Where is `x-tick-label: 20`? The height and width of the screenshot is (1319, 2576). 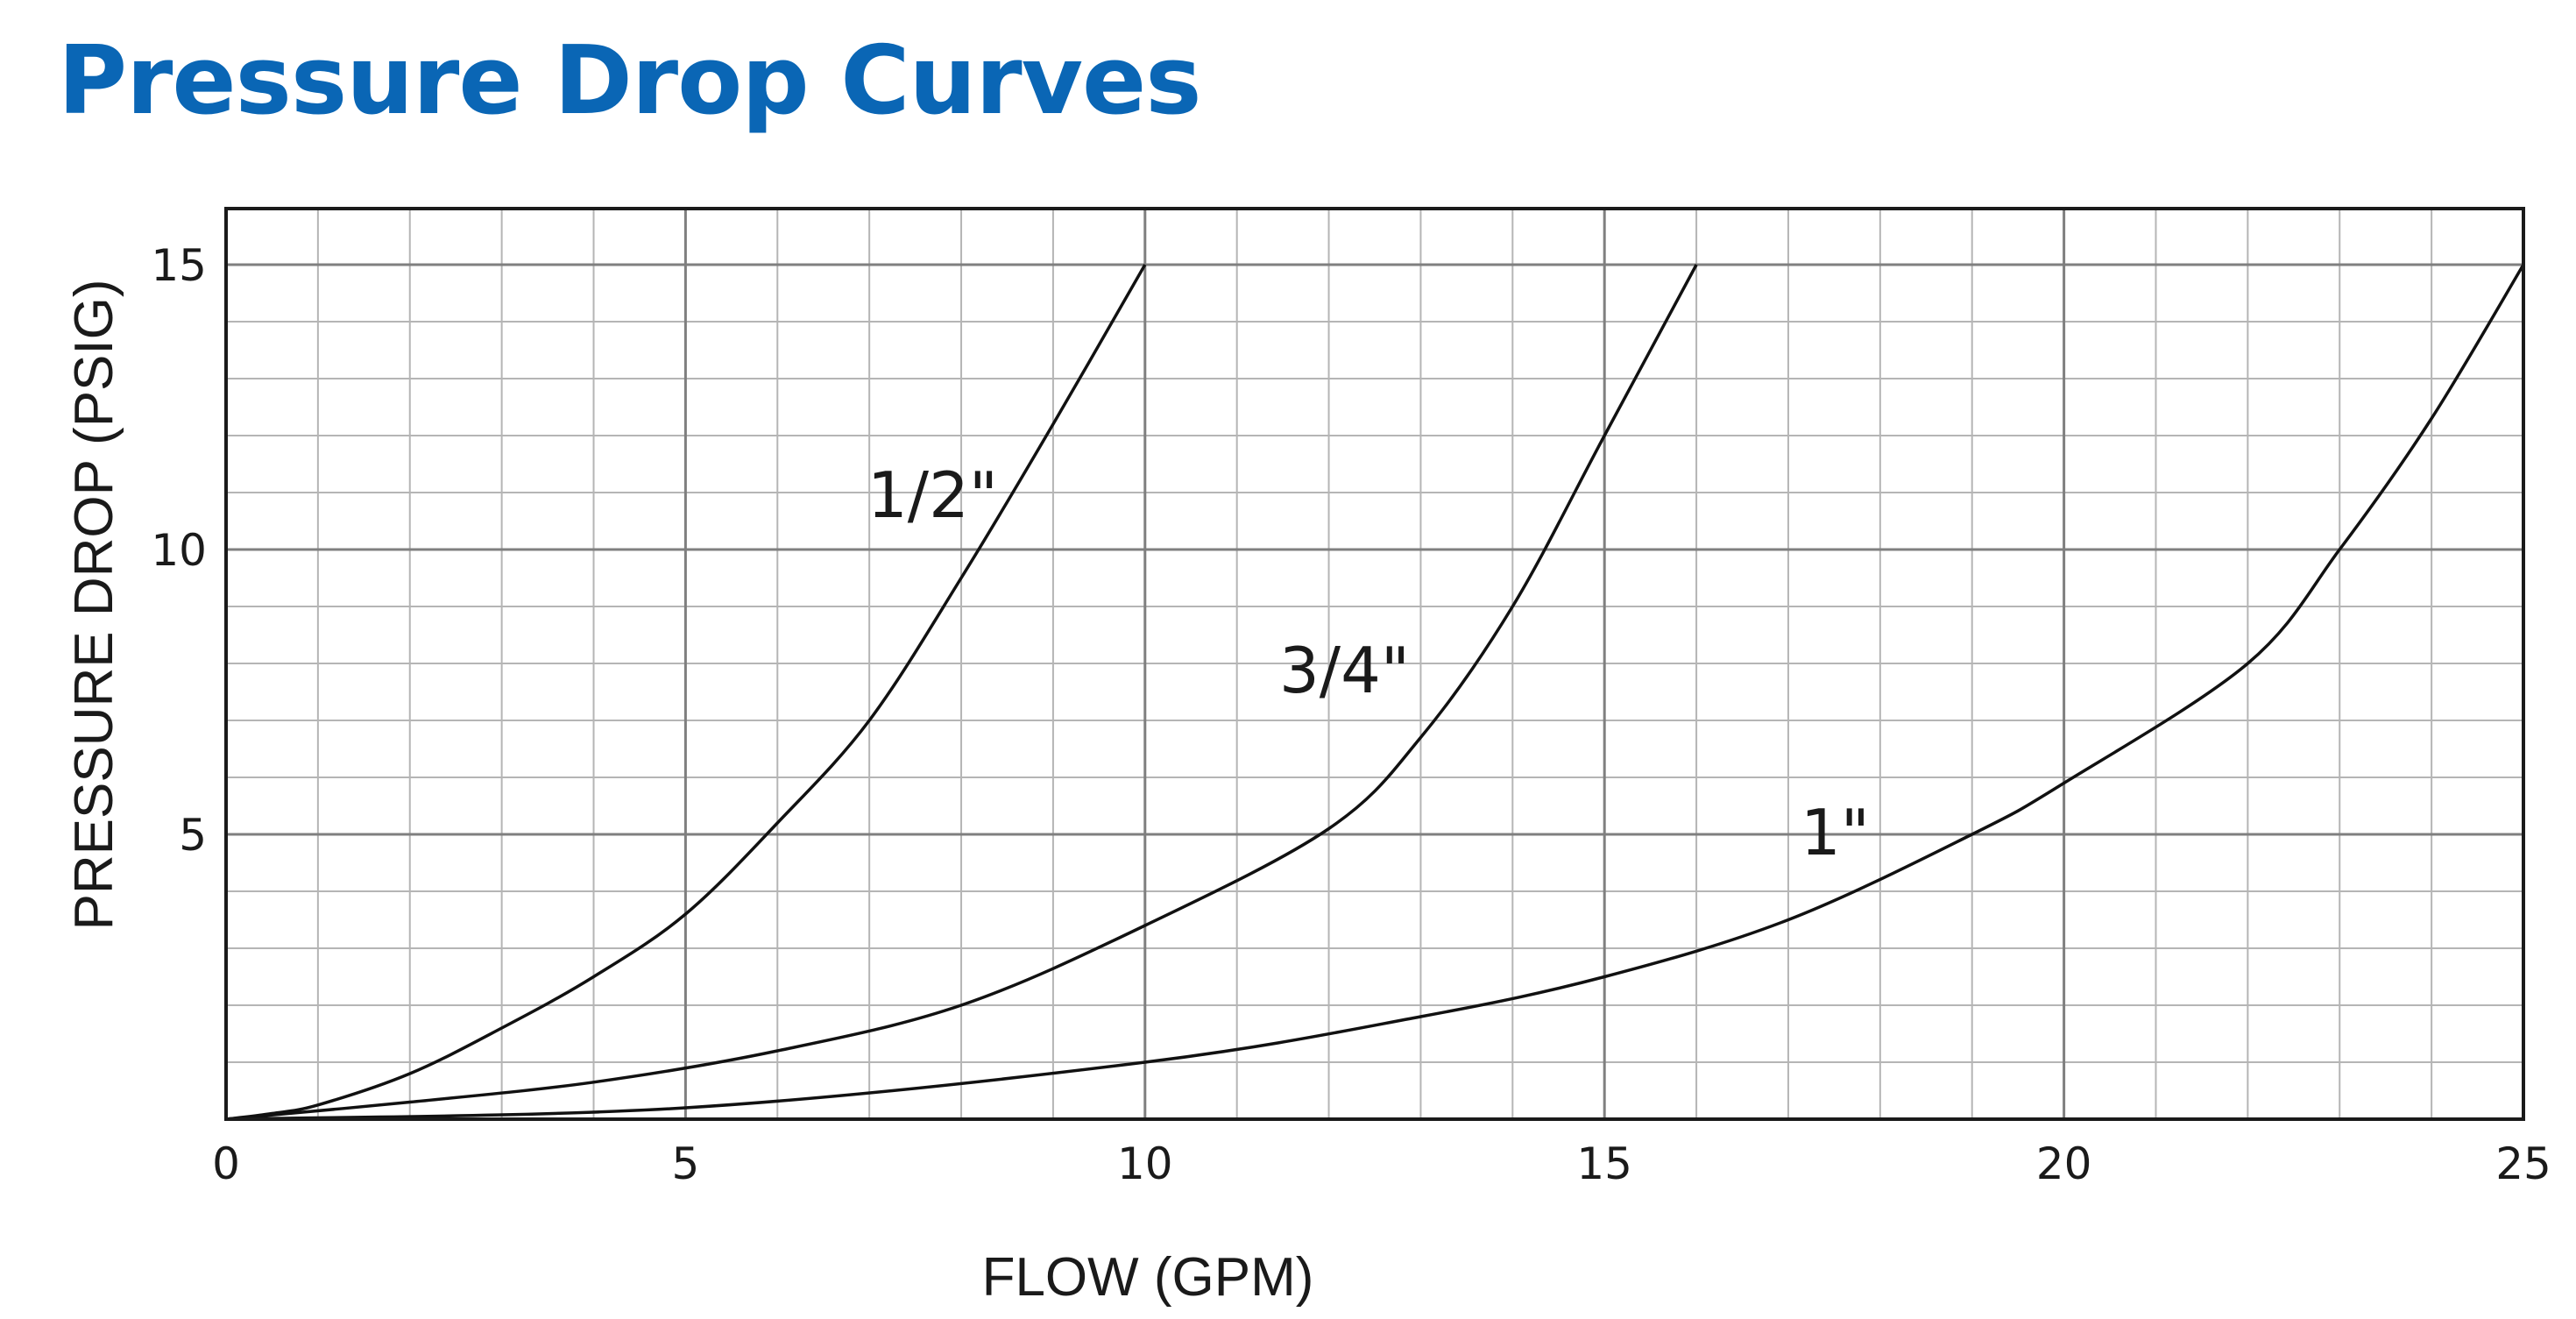
x-tick-label: 20 is located at coordinates (2064, 1164).